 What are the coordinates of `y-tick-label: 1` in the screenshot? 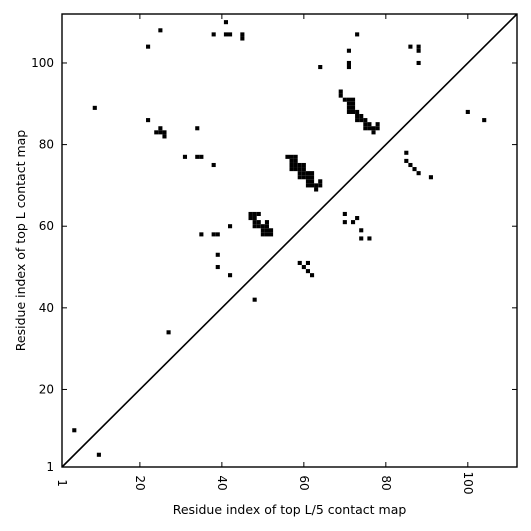 It's located at (50, 467).